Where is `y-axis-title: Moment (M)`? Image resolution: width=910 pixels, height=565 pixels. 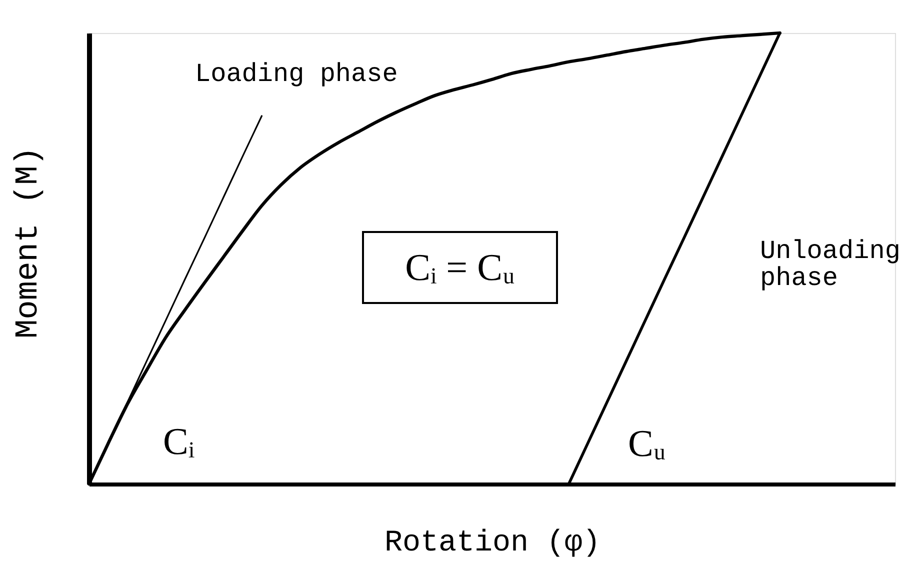
y-axis-title: Moment (M) is located at coordinates (28, 242).